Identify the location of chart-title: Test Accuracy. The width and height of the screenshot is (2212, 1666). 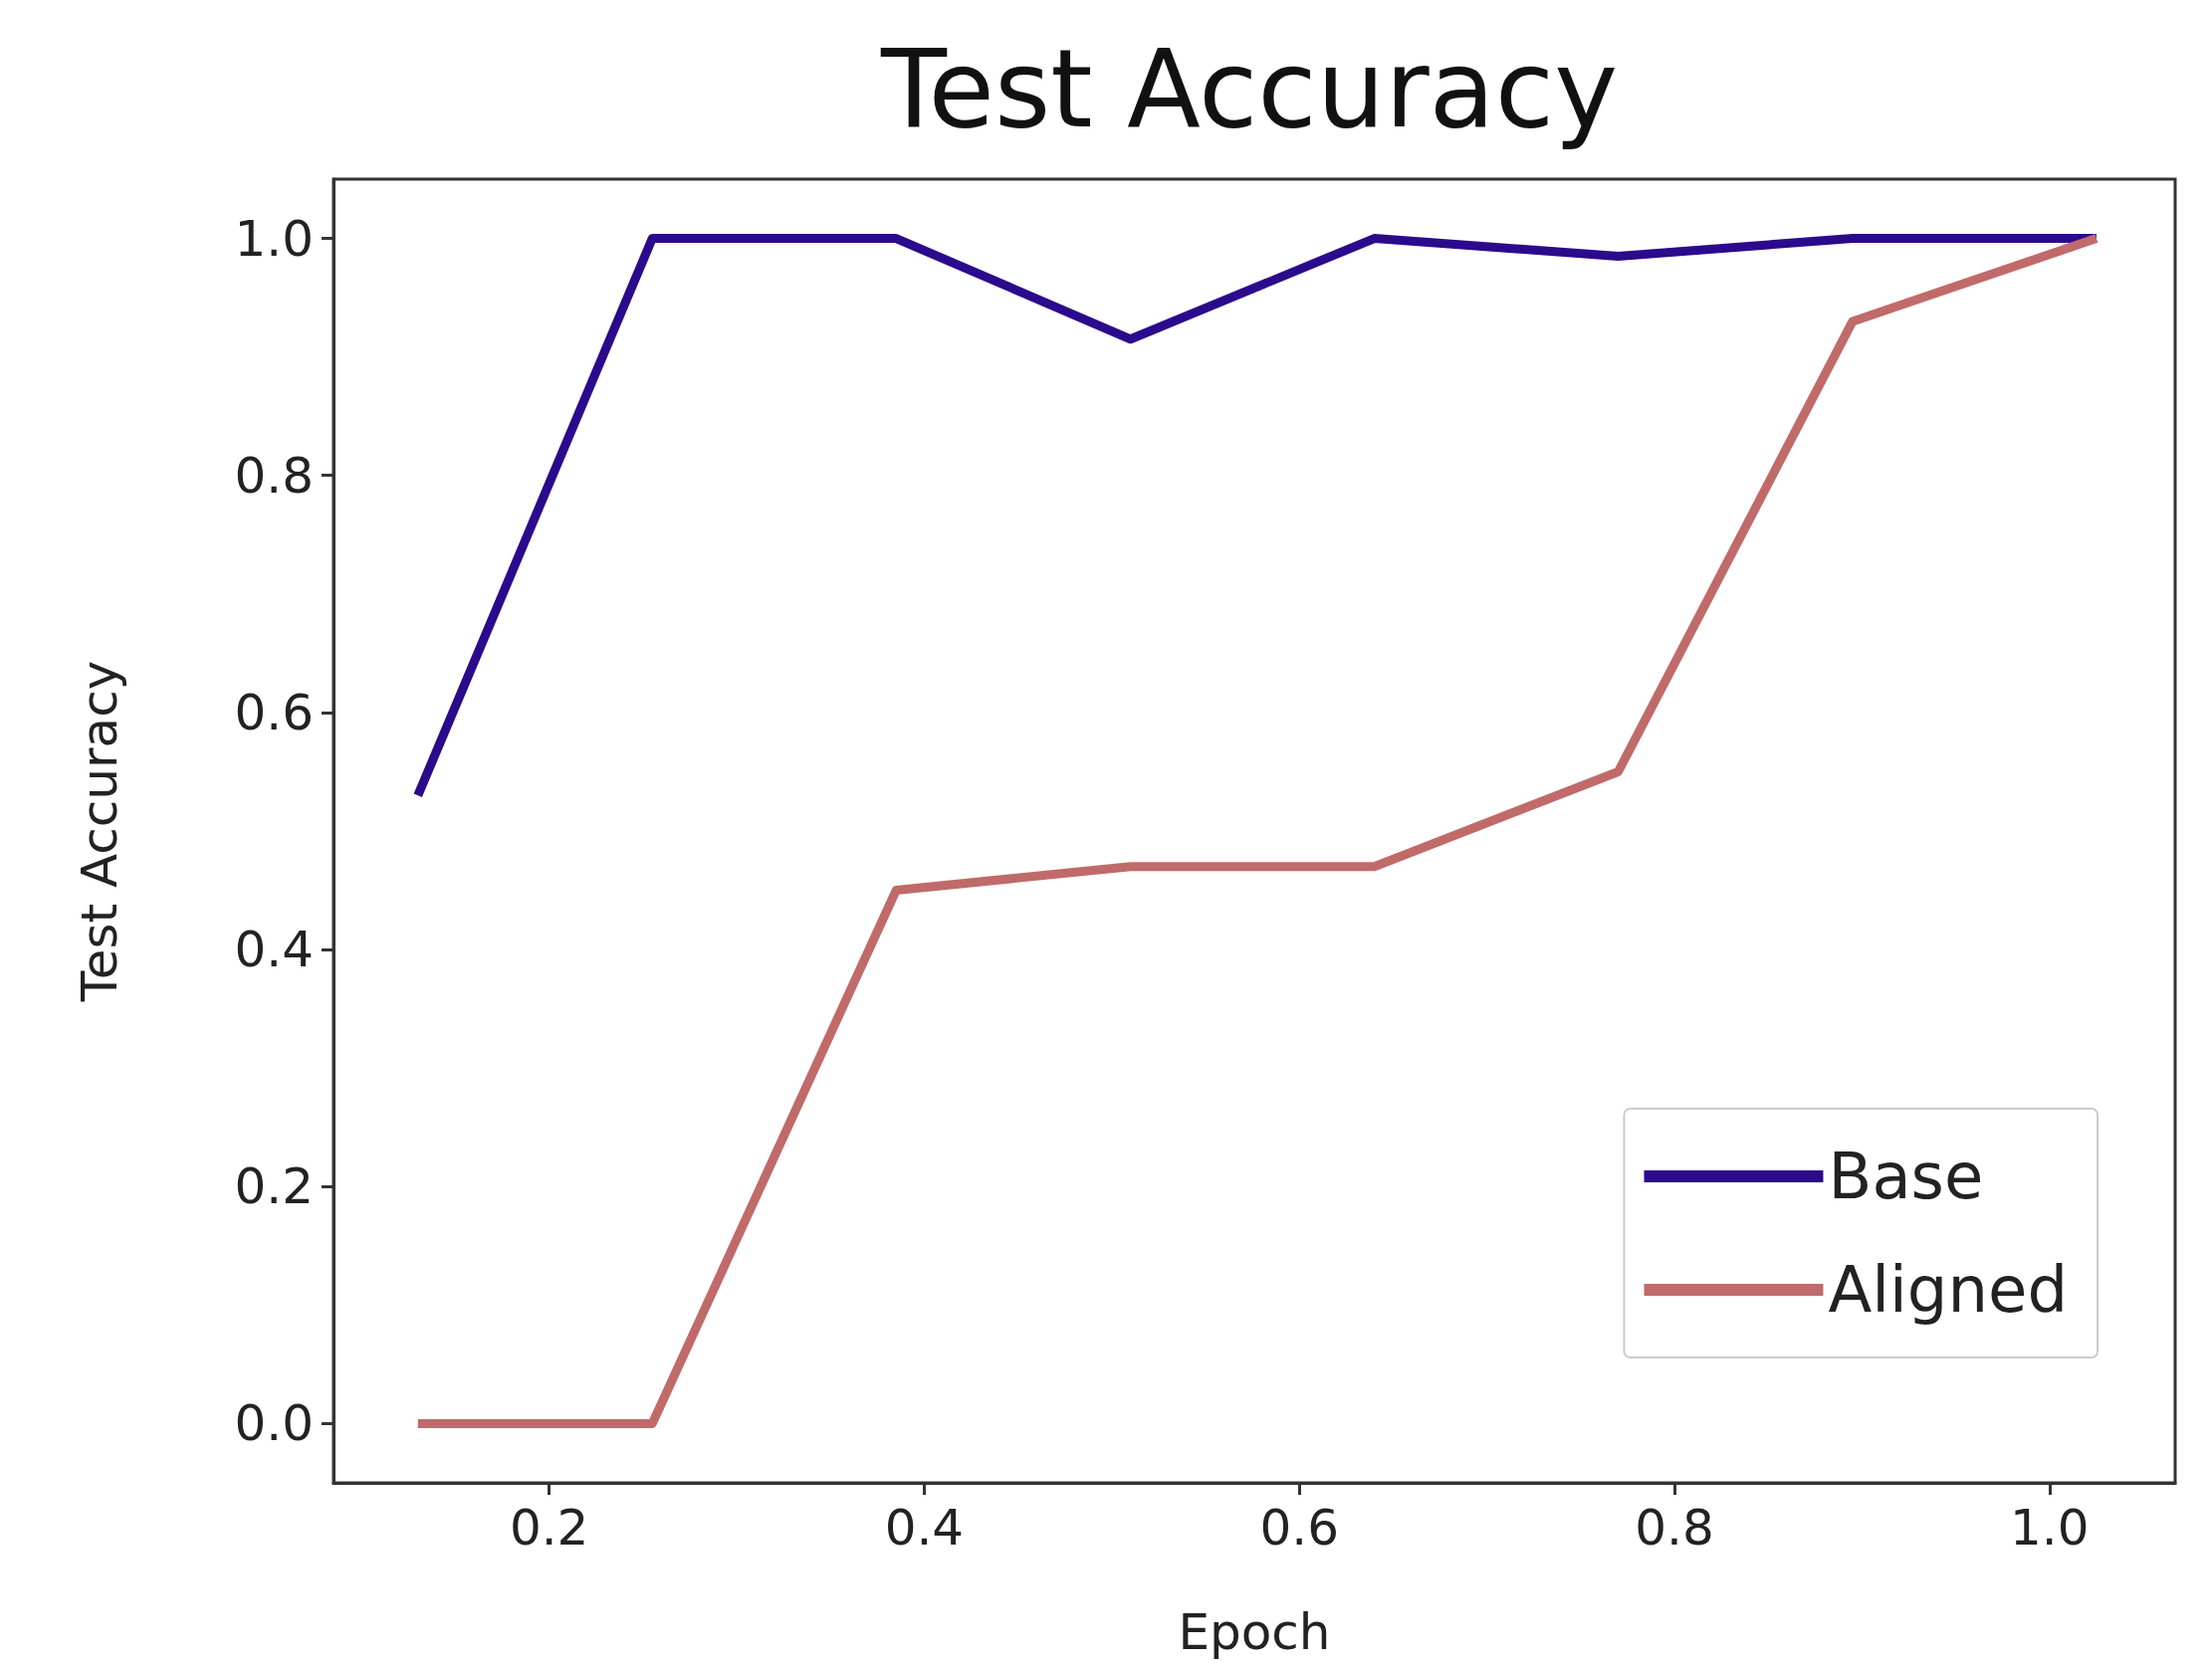
(1249, 89).